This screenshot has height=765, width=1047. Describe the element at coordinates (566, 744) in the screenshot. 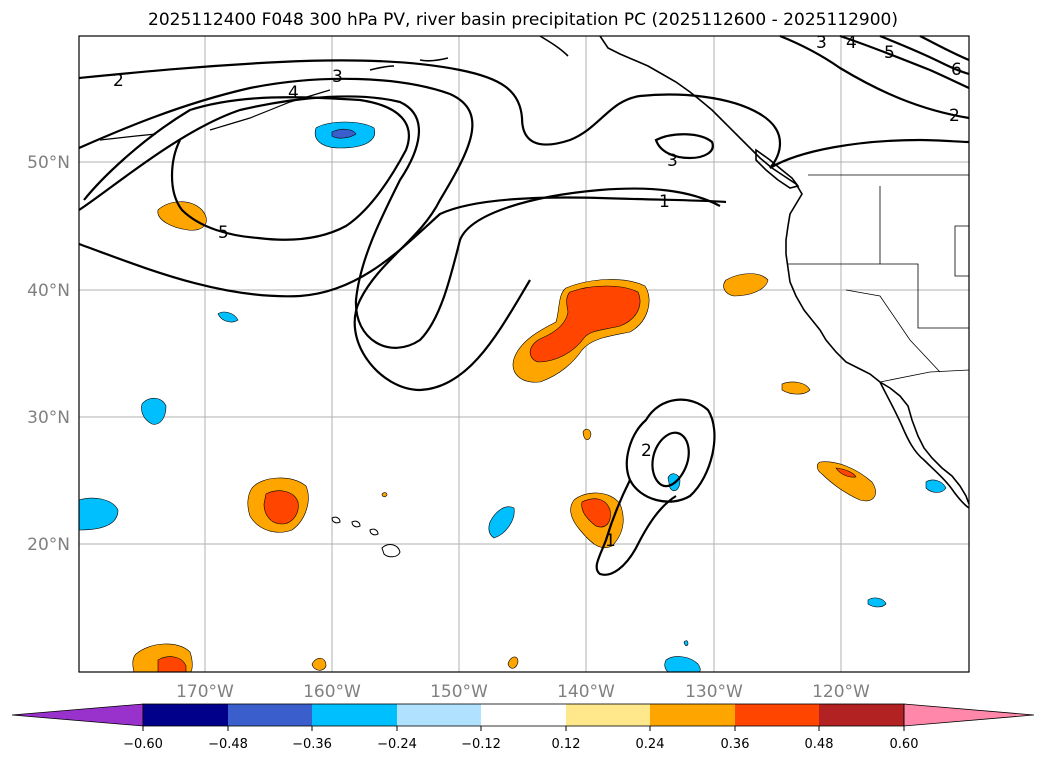

I see `cb-tick-label: 0.12` at that location.